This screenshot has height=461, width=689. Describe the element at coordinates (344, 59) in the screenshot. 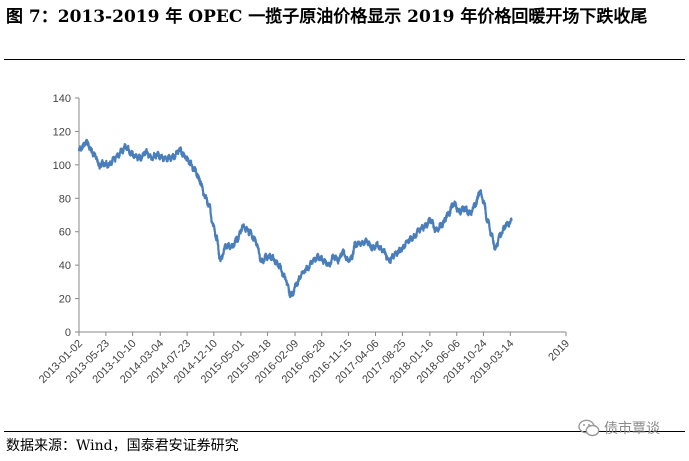

I see `title-divider` at that location.